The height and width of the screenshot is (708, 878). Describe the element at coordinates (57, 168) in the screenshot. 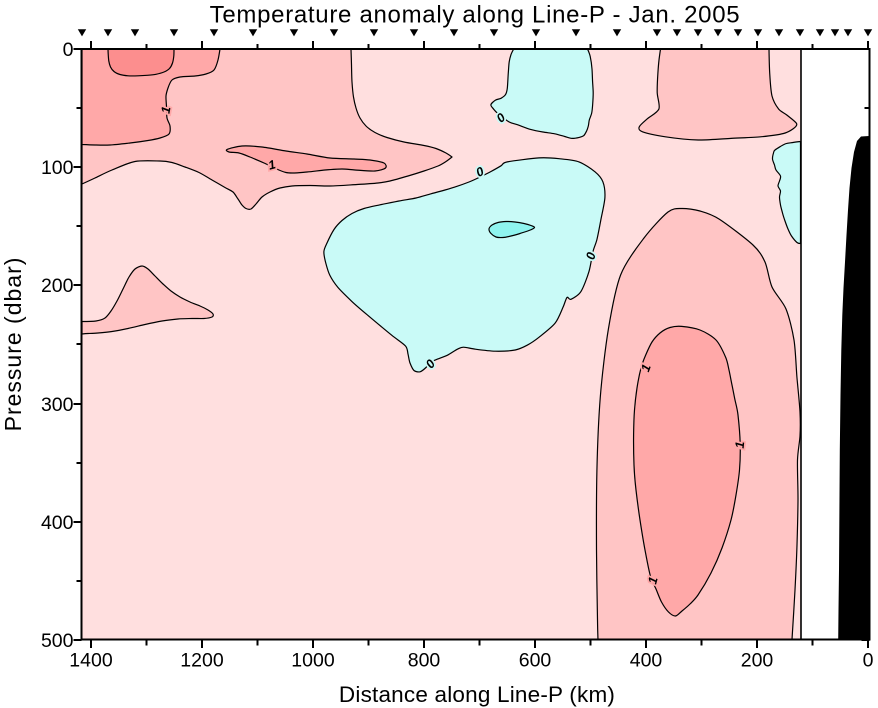

I see `svg-text: 100` at that location.